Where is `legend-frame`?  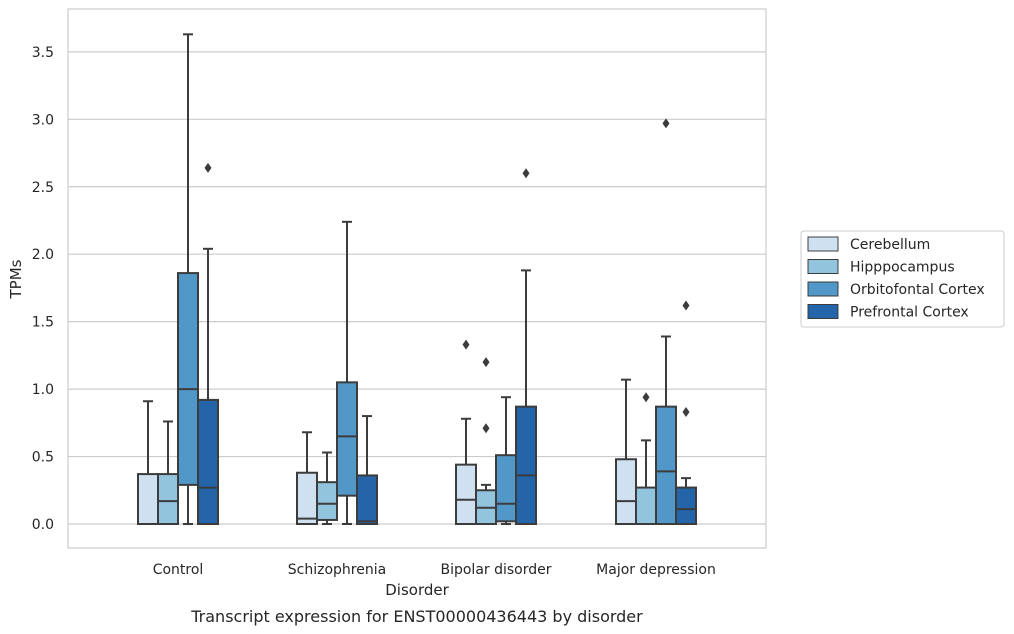 legend-frame is located at coordinates (902, 279).